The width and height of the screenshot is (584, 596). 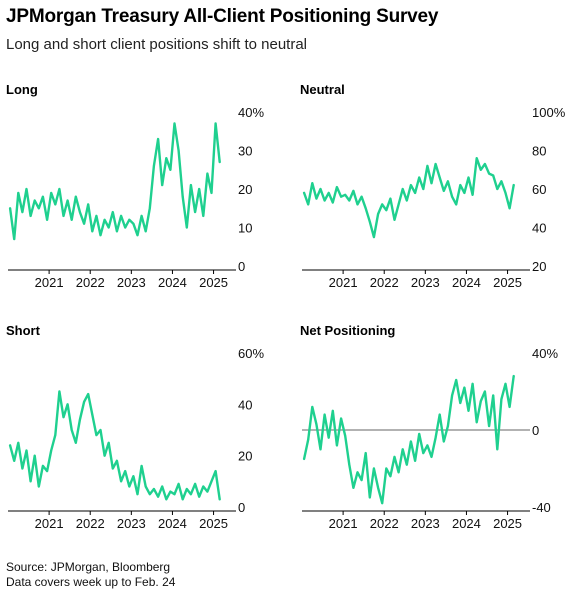 I want to click on y-tick-label: 60%, so click(x=251, y=353).